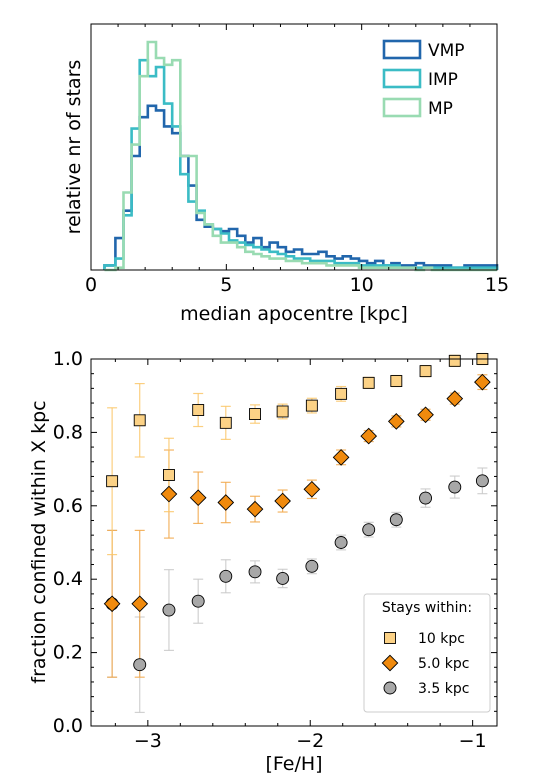 The width and height of the screenshot is (538, 780). I want to click on scatter-y-tick-label: 0.4, so click(68, 579).